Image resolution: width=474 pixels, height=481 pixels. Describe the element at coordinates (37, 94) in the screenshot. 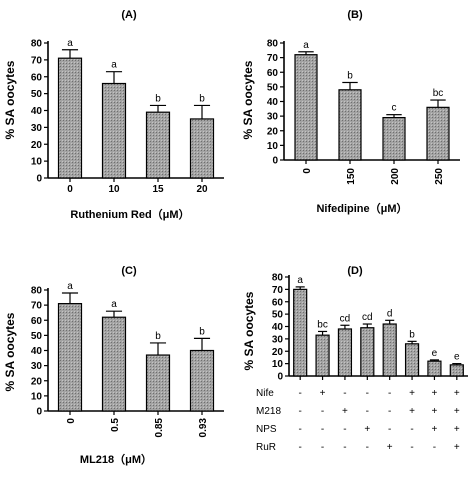

I see `panel-a-y-tick-label: 50` at that location.